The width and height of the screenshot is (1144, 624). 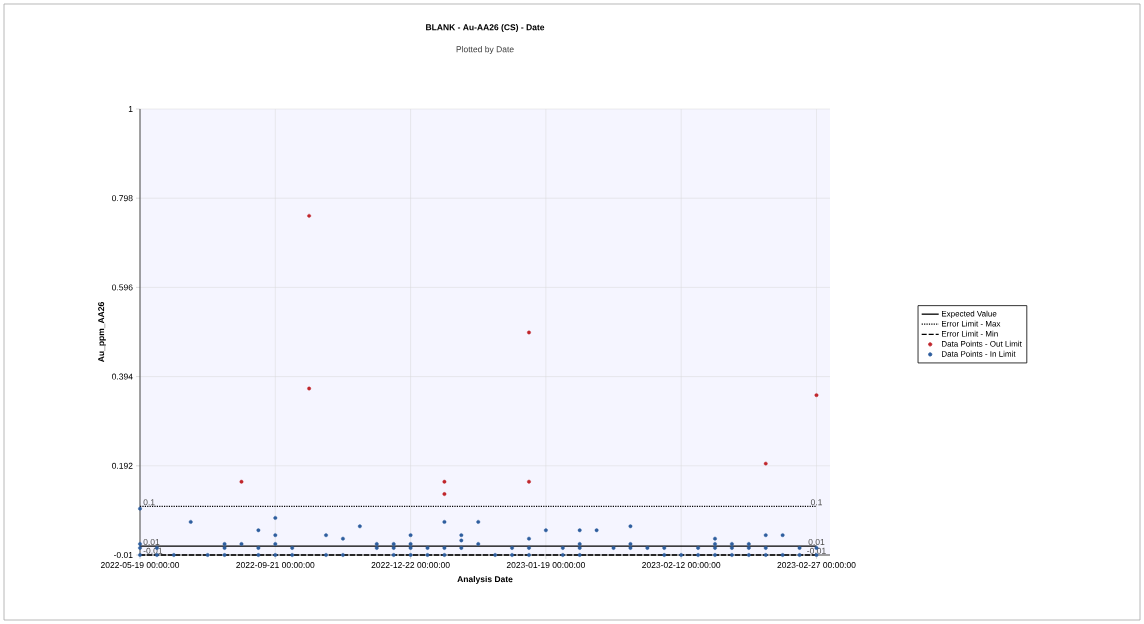 What do you see at coordinates (971, 323) in the screenshot?
I see `legend-label: Error Limit - Max` at bounding box center [971, 323].